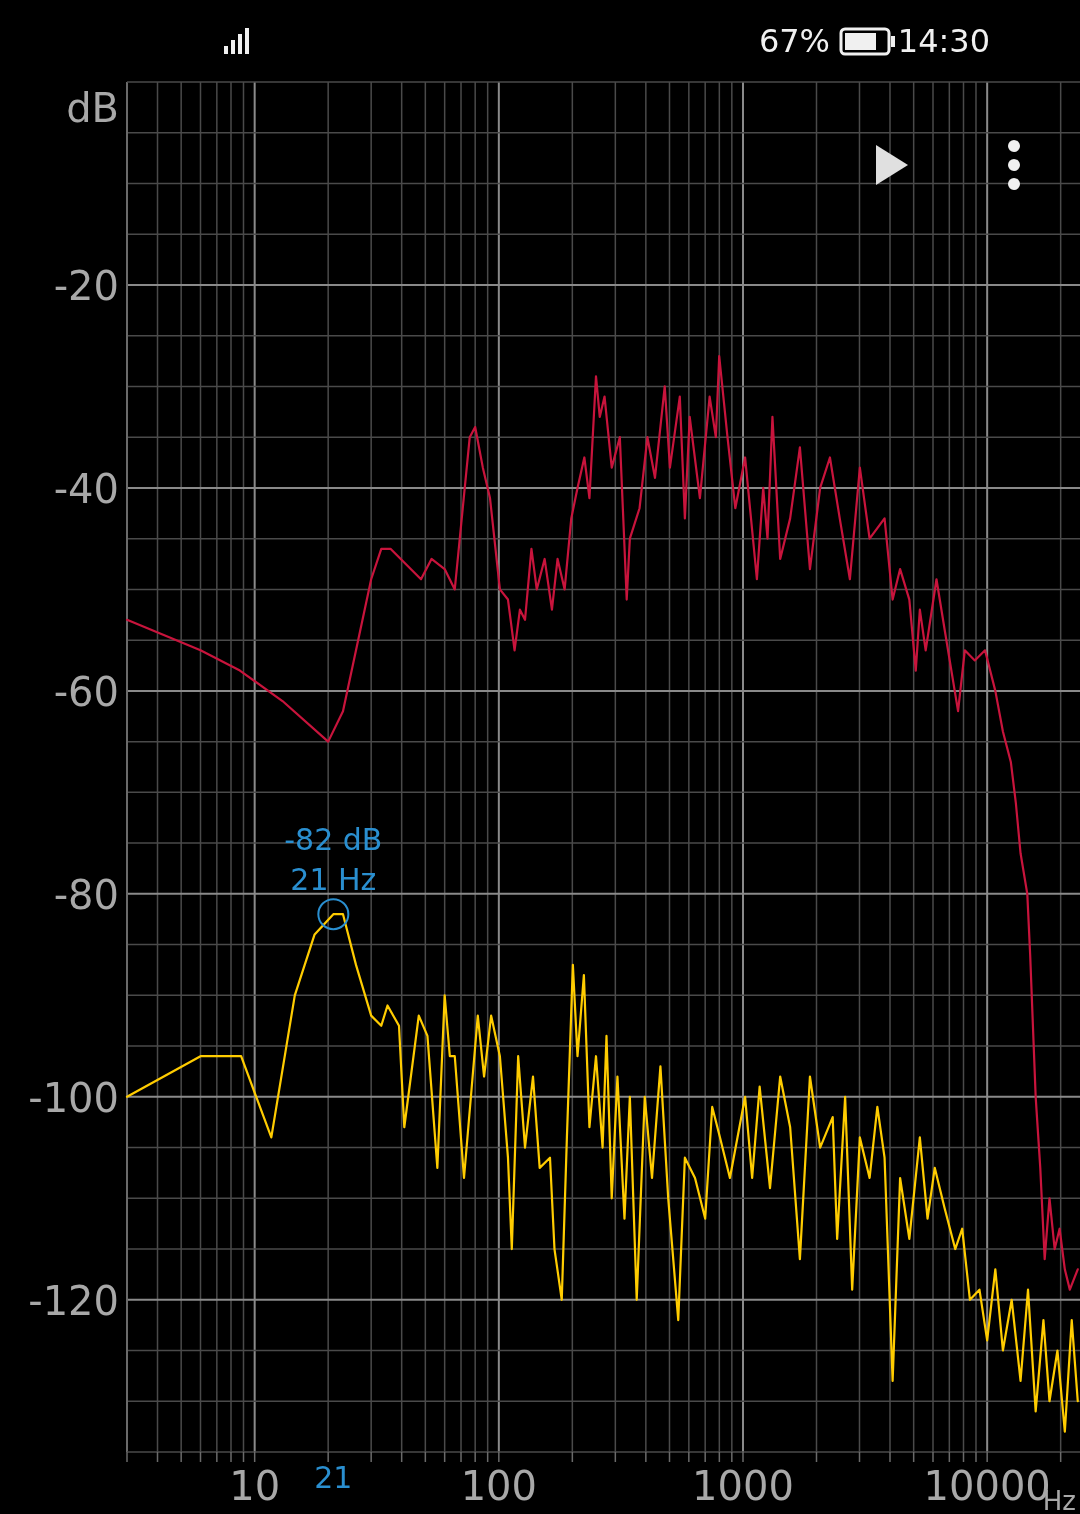  I want to click on y-tick-label: -80, so click(86, 894).